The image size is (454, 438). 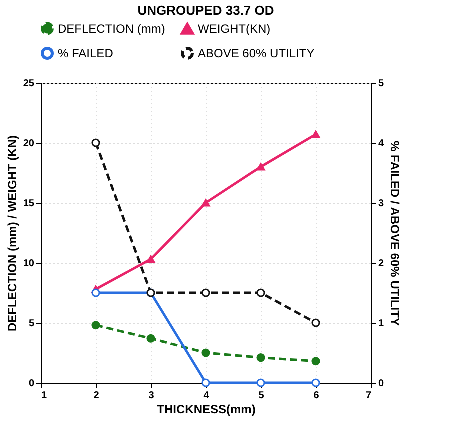 What do you see at coordinates (12, 234) in the screenshot?
I see `y-axis-title: DEFLECTION (mm) / WEIGHT (KN)` at bounding box center [12, 234].